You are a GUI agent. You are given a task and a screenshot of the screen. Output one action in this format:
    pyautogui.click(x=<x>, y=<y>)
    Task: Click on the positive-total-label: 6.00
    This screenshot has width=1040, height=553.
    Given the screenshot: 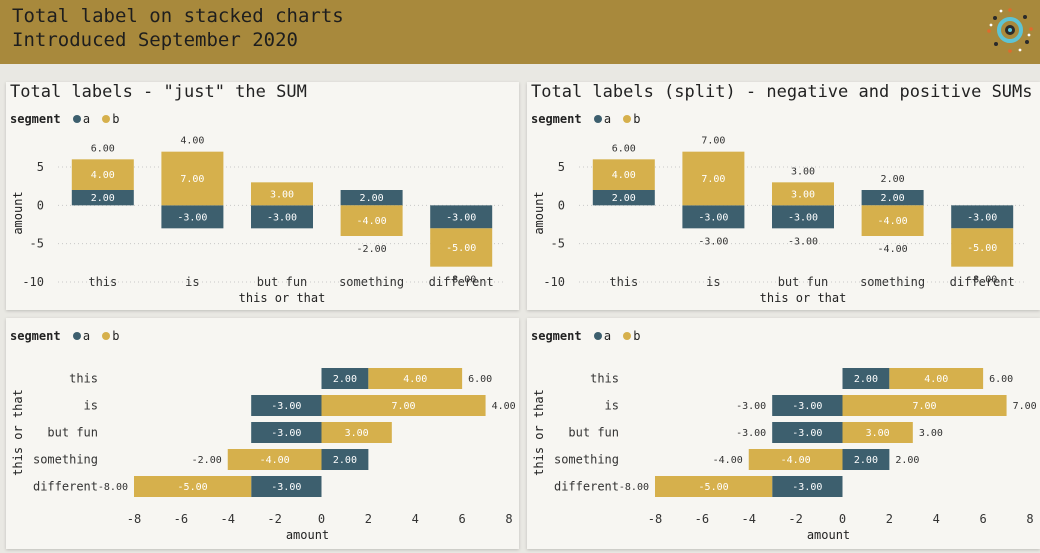 What is the action you would take?
    pyautogui.click(x=1001, y=379)
    